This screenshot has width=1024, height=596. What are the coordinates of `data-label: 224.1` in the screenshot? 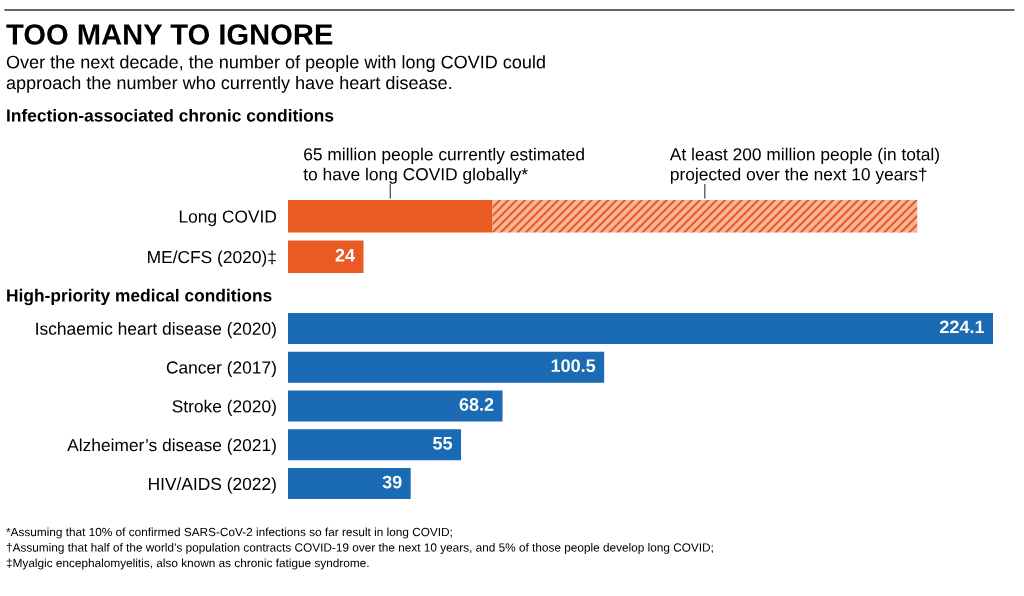 It's located at (962, 327).